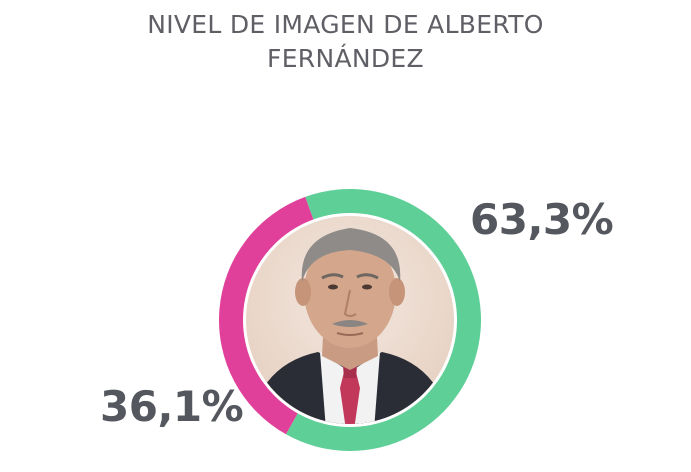  Describe the element at coordinates (542, 219) in the screenshot. I see `slice-label-green: 63,3%` at that location.